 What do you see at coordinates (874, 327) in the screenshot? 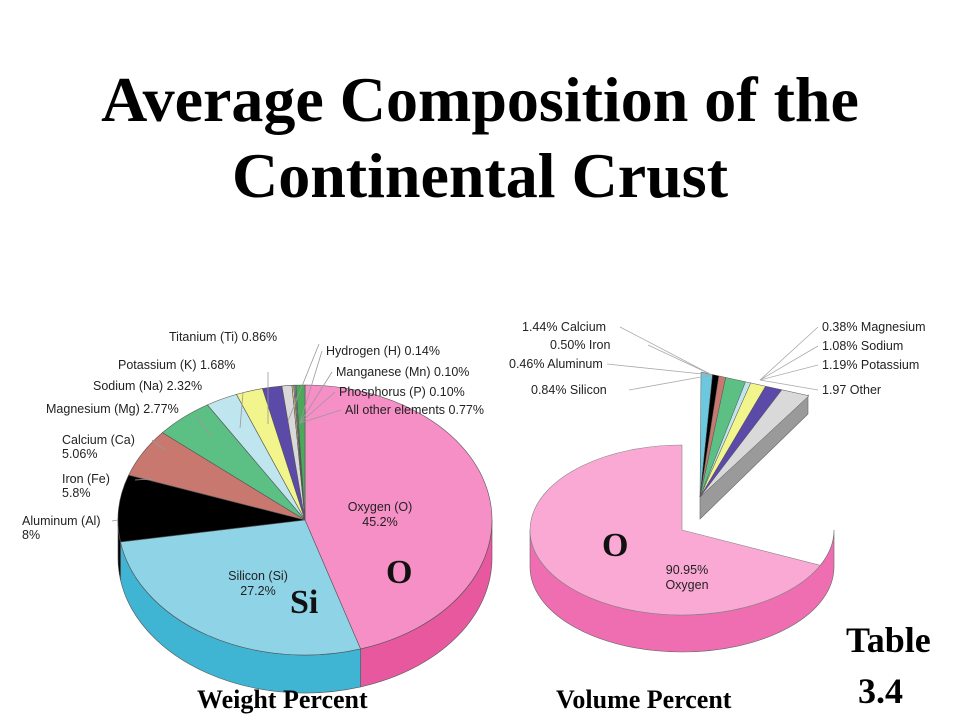
I see `slice-label-magnesium: 0.38% Magnesium` at bounding box center [874, 327].